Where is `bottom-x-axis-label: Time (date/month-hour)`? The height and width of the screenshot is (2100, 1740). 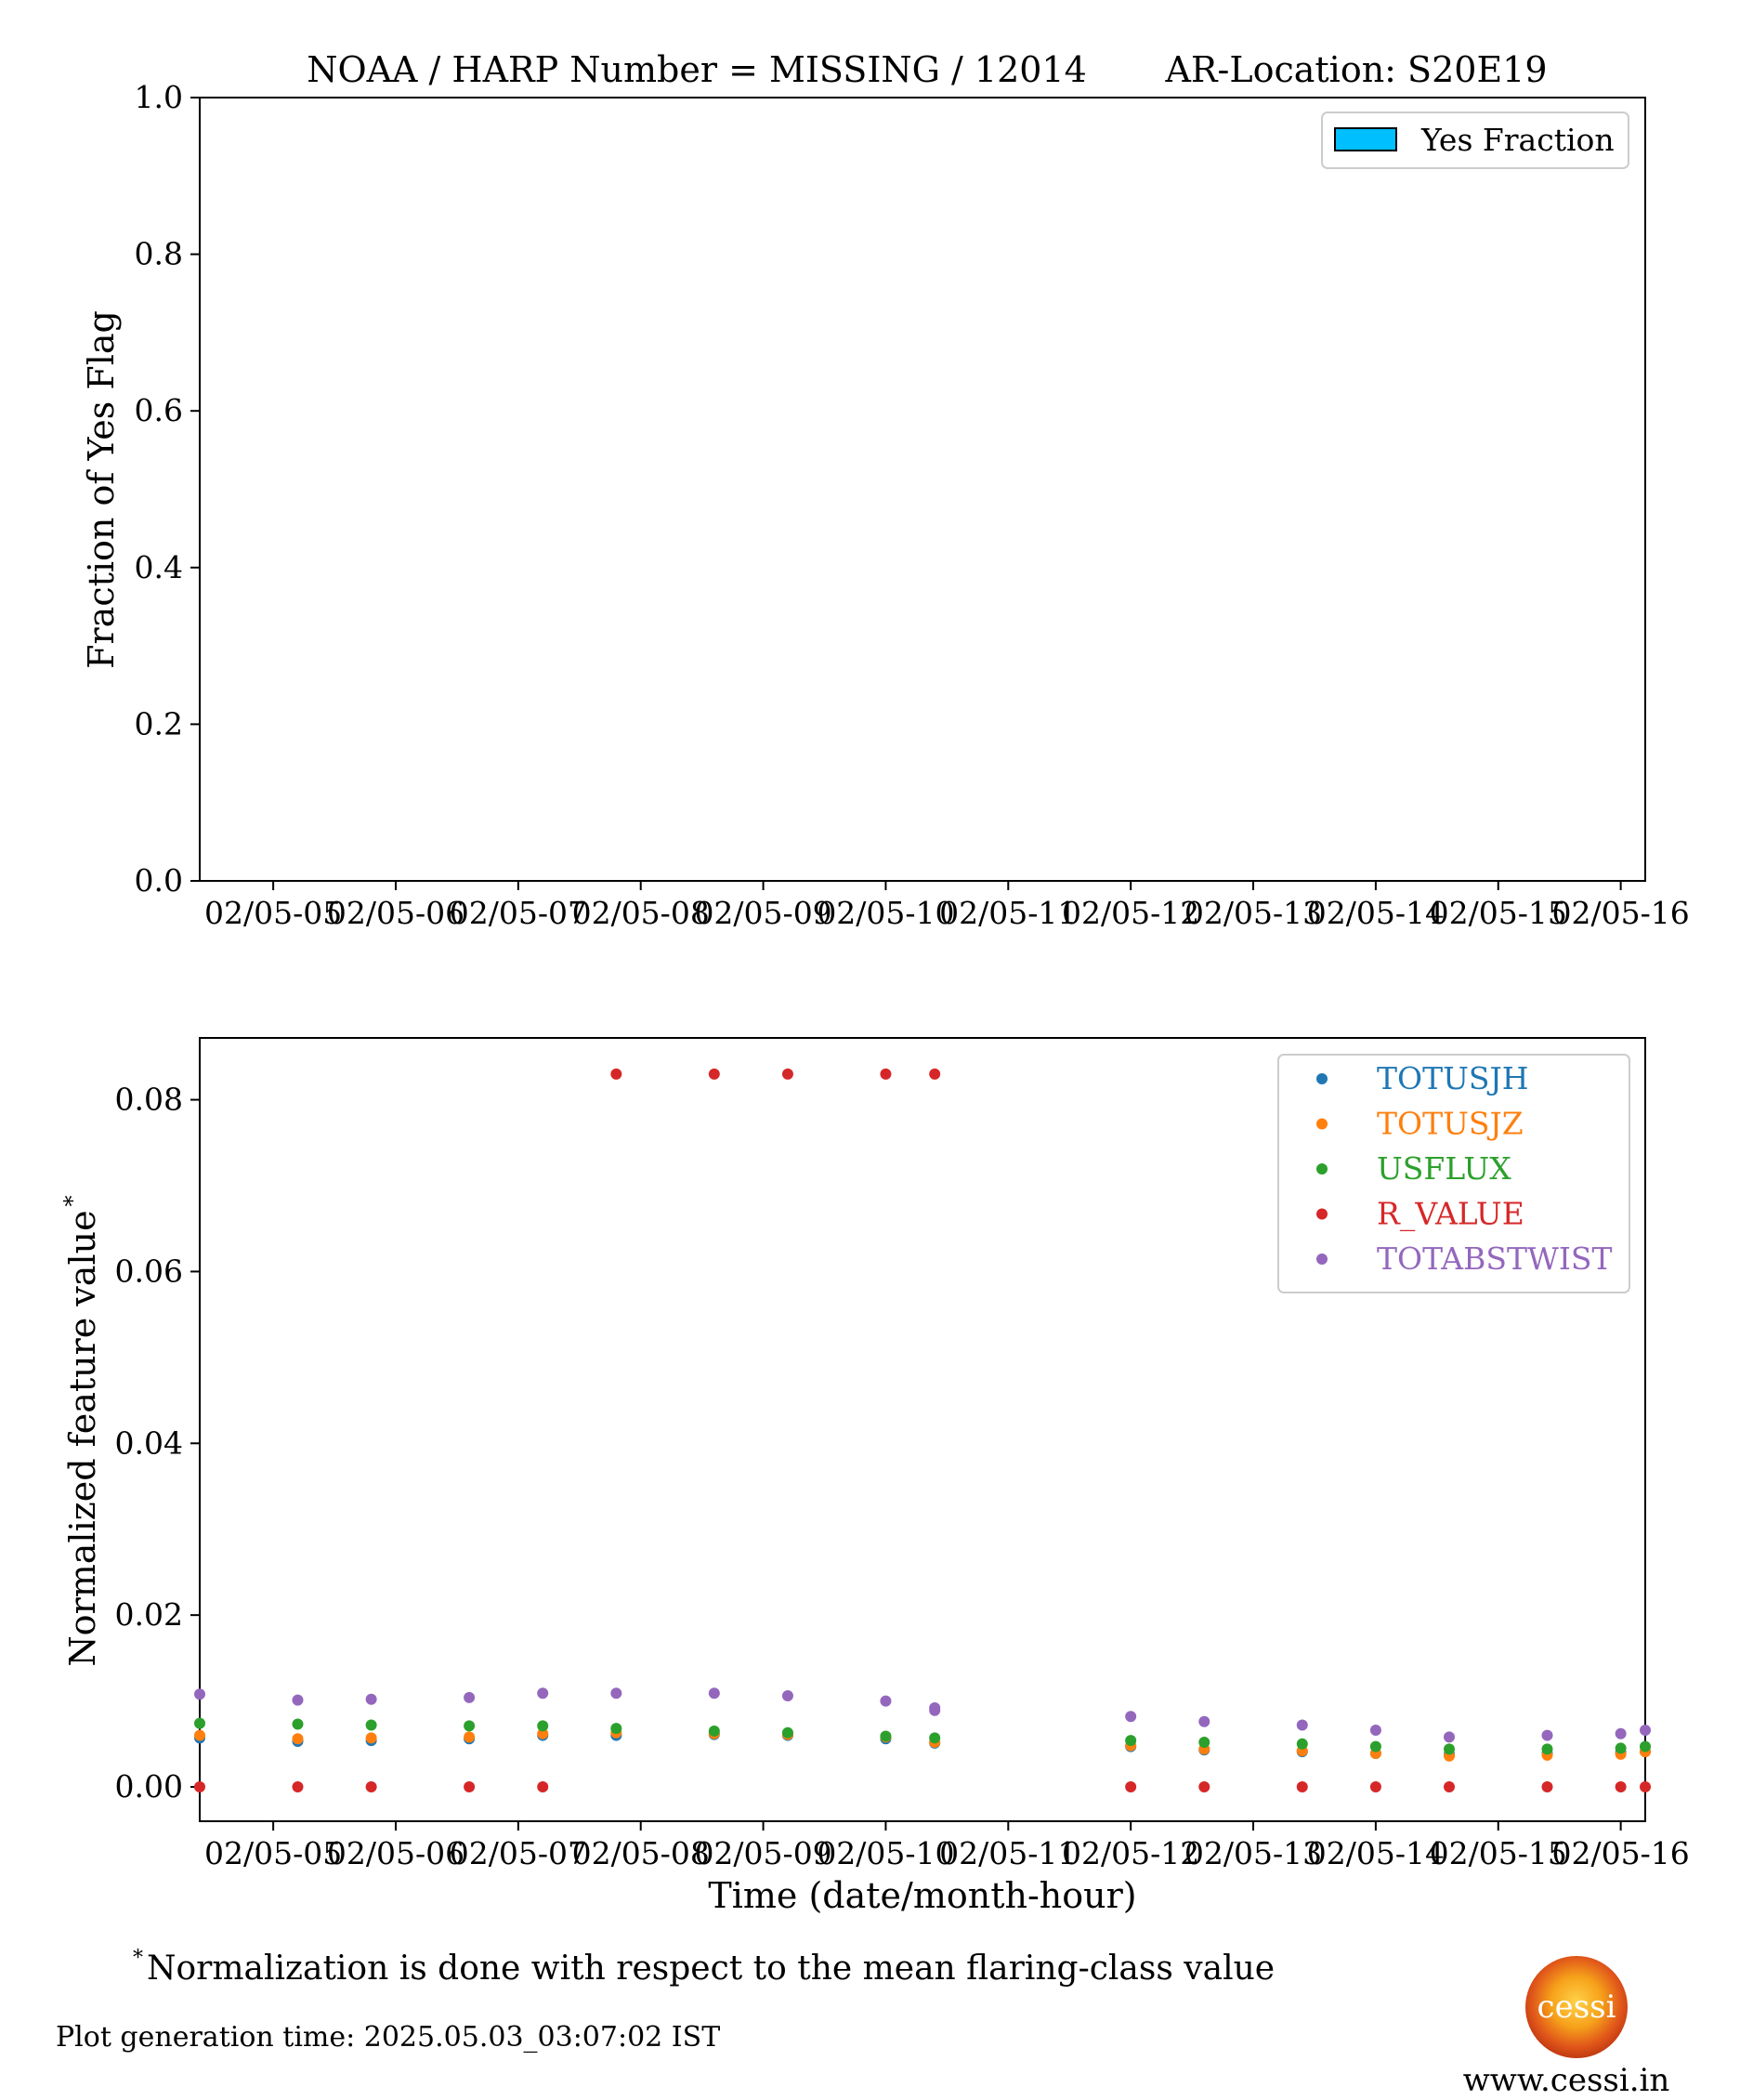 bottom-x-axis-label: Time (date/month-hour) is located at coordinates (922, 1895).